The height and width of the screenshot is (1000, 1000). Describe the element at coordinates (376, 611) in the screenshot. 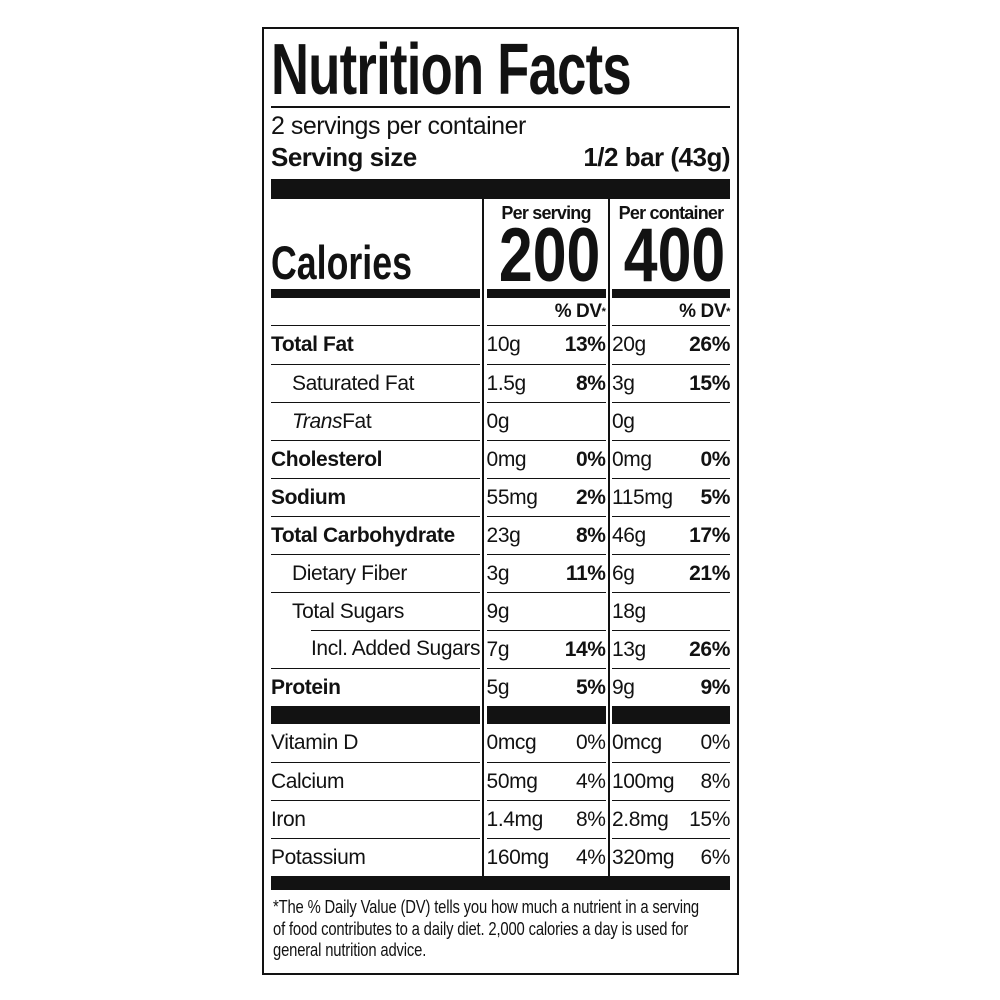

I see `table-row: Total Sugars` at that location.